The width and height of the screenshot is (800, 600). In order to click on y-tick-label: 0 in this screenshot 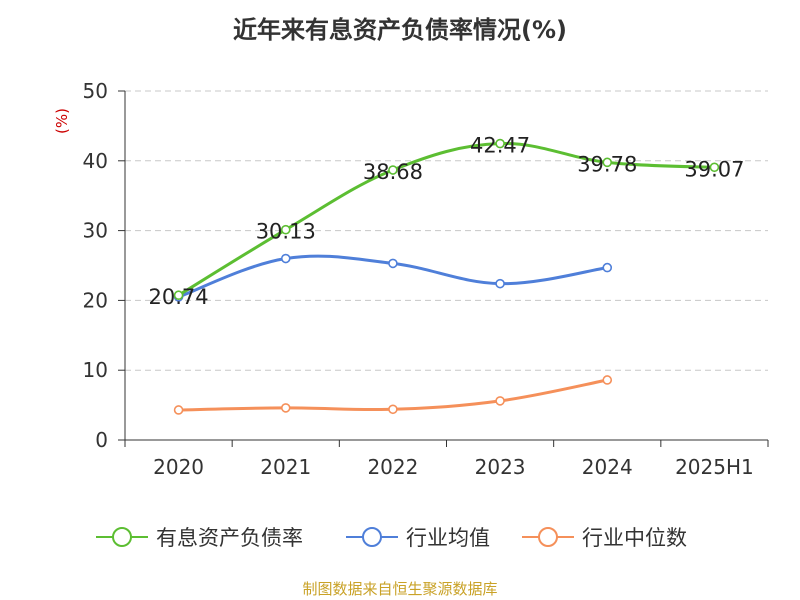, I will do `click(101, 440)`.